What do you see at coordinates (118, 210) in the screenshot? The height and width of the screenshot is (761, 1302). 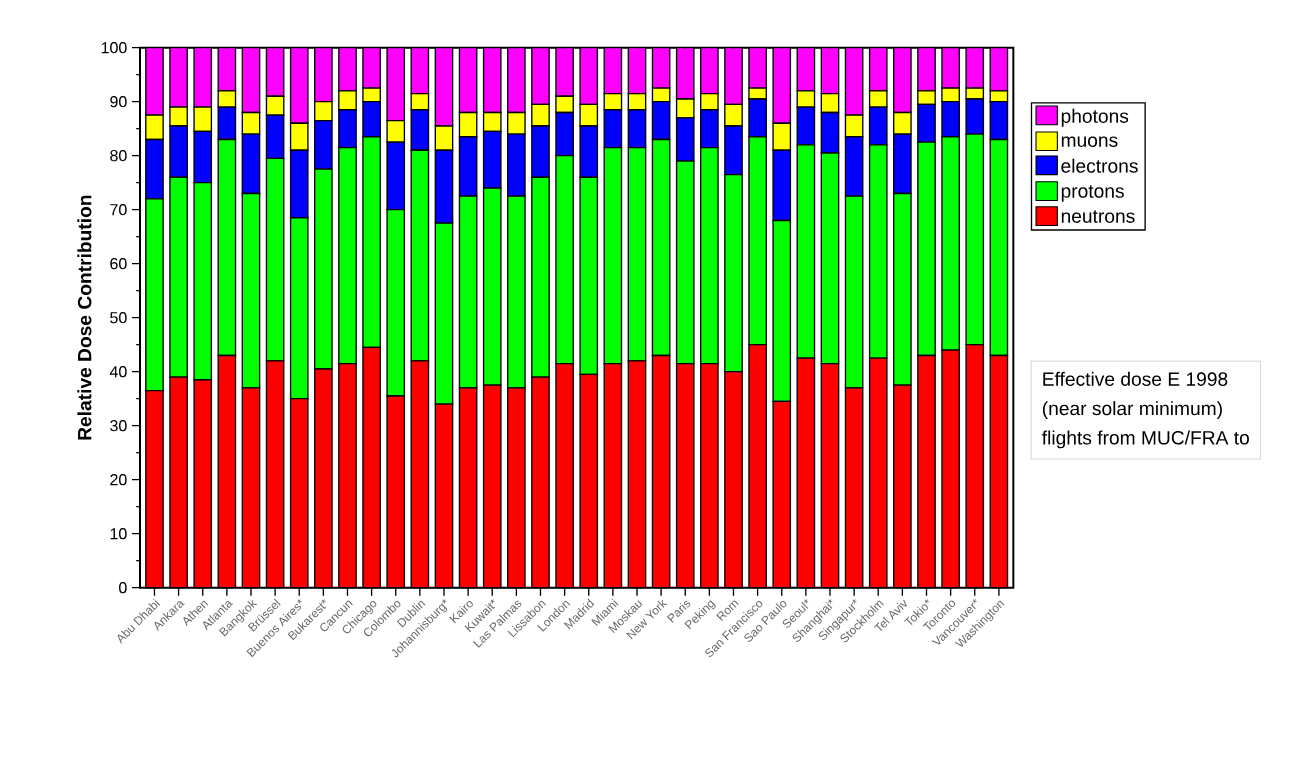 I see `y-tick-label: 70` at bounding box center [118, 210].